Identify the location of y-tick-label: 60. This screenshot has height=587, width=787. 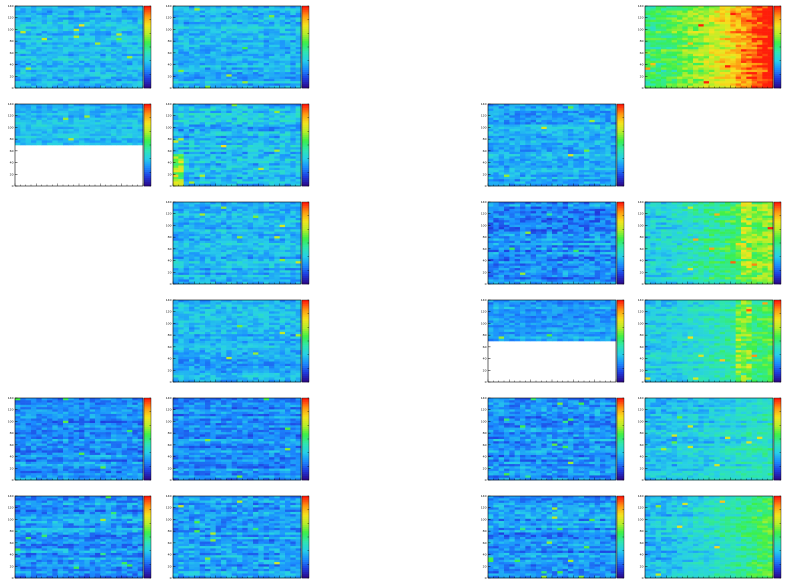
(170, 53).